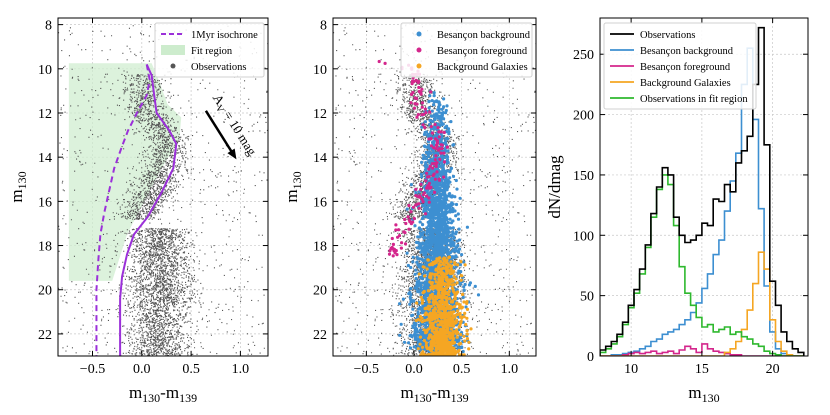 This screenshot has width=830, height=415. I want to click on legend-label: Fit region, so click(212, 51).